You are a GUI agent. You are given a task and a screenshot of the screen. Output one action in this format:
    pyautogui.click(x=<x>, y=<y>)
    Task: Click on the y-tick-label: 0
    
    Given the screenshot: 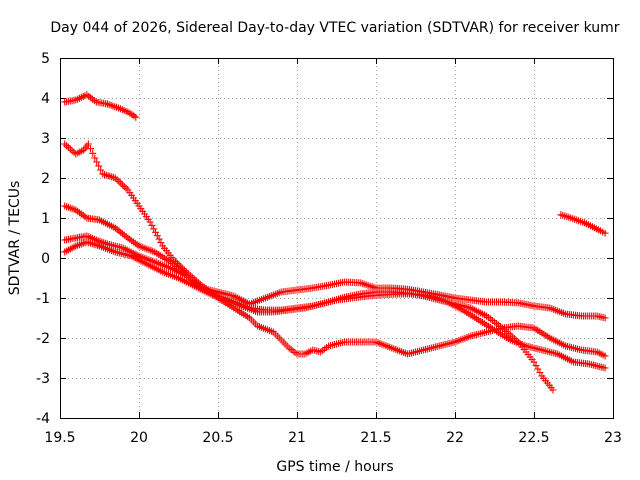 What is the action you would take?
    pyautogui.click(x=45, y=259)
    